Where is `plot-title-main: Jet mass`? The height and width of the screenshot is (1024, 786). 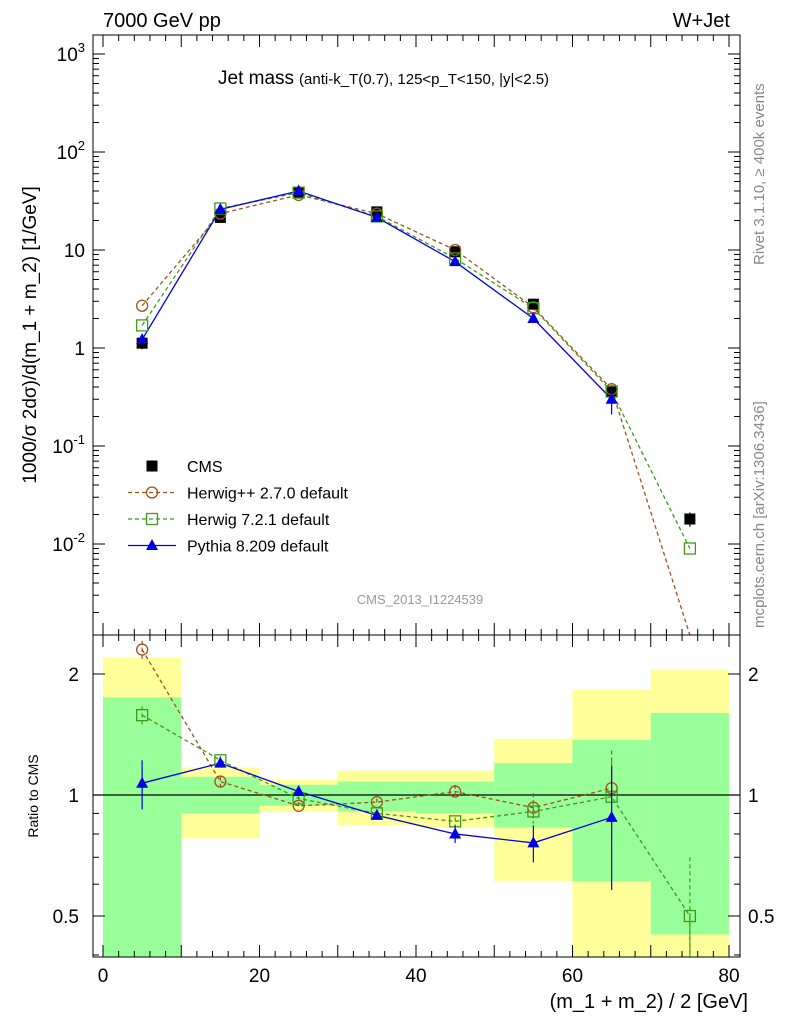 plot-title-main: Jet mass is located at coordinates (256, 78).